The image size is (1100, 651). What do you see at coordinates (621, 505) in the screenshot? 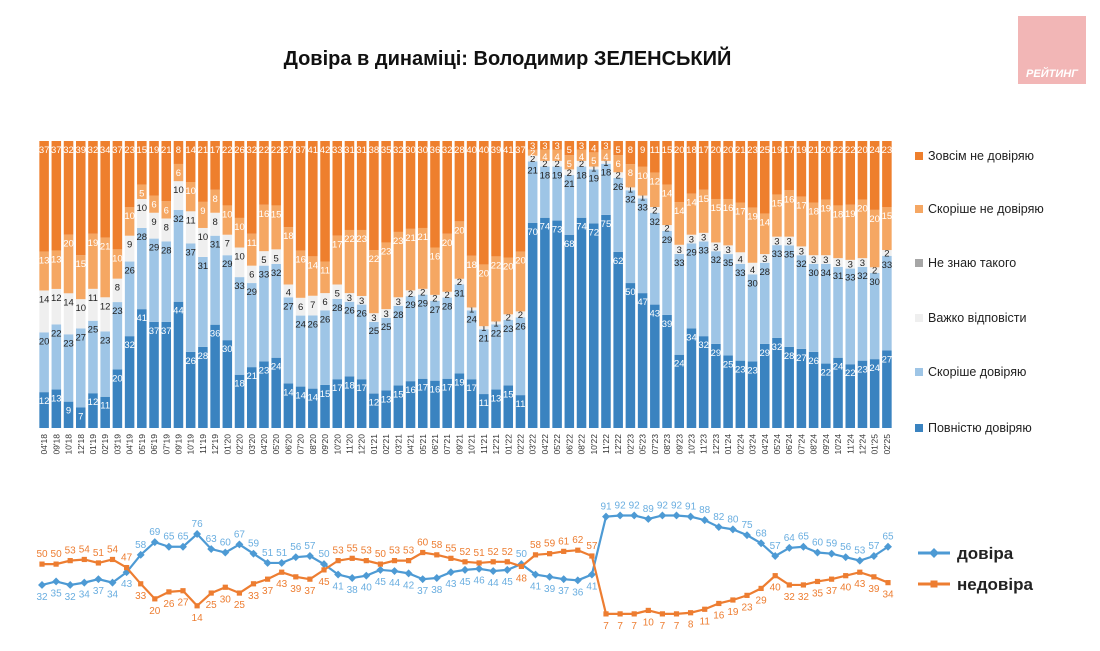
I see `line-value-label: 92` at bounding box center [621, 505].